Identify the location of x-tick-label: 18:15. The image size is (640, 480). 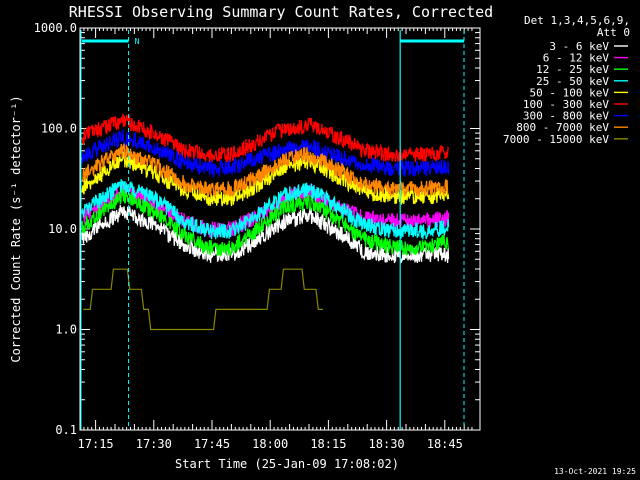
(328, 444).